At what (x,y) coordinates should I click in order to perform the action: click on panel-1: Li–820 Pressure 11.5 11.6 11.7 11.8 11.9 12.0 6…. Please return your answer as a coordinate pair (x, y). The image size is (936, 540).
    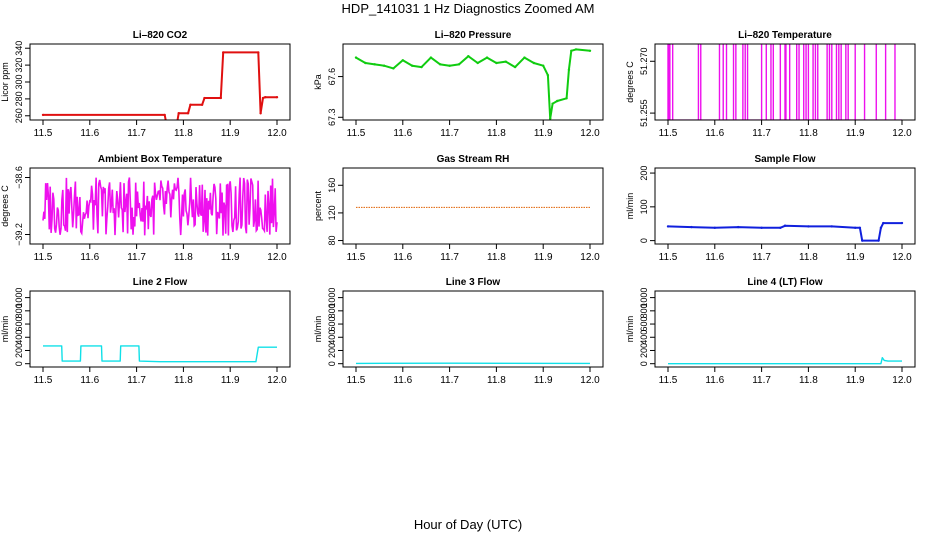
    Looking at the image, I should click on (458, 84).